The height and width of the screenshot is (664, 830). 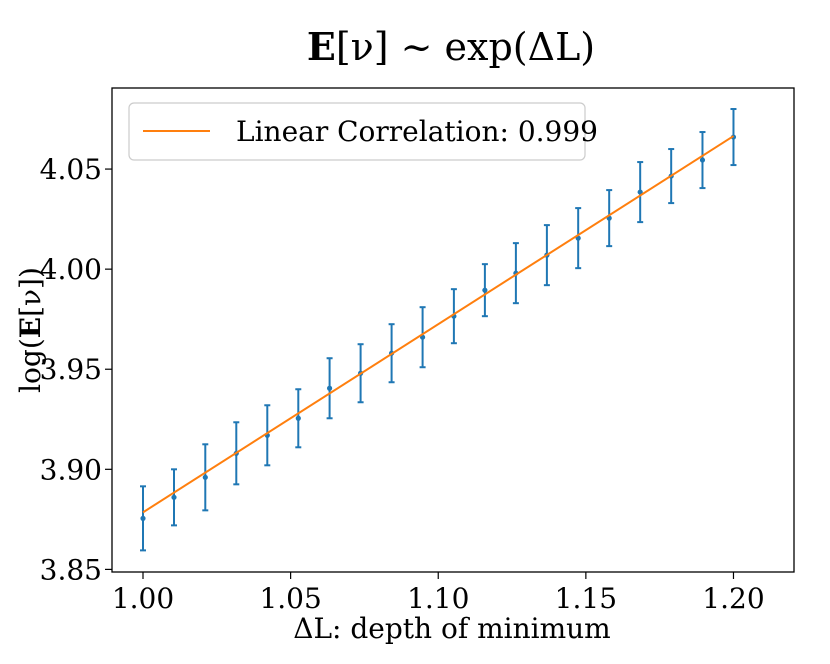 I want to click on y-tick-label: 4.05, so click(x=71, y=169).